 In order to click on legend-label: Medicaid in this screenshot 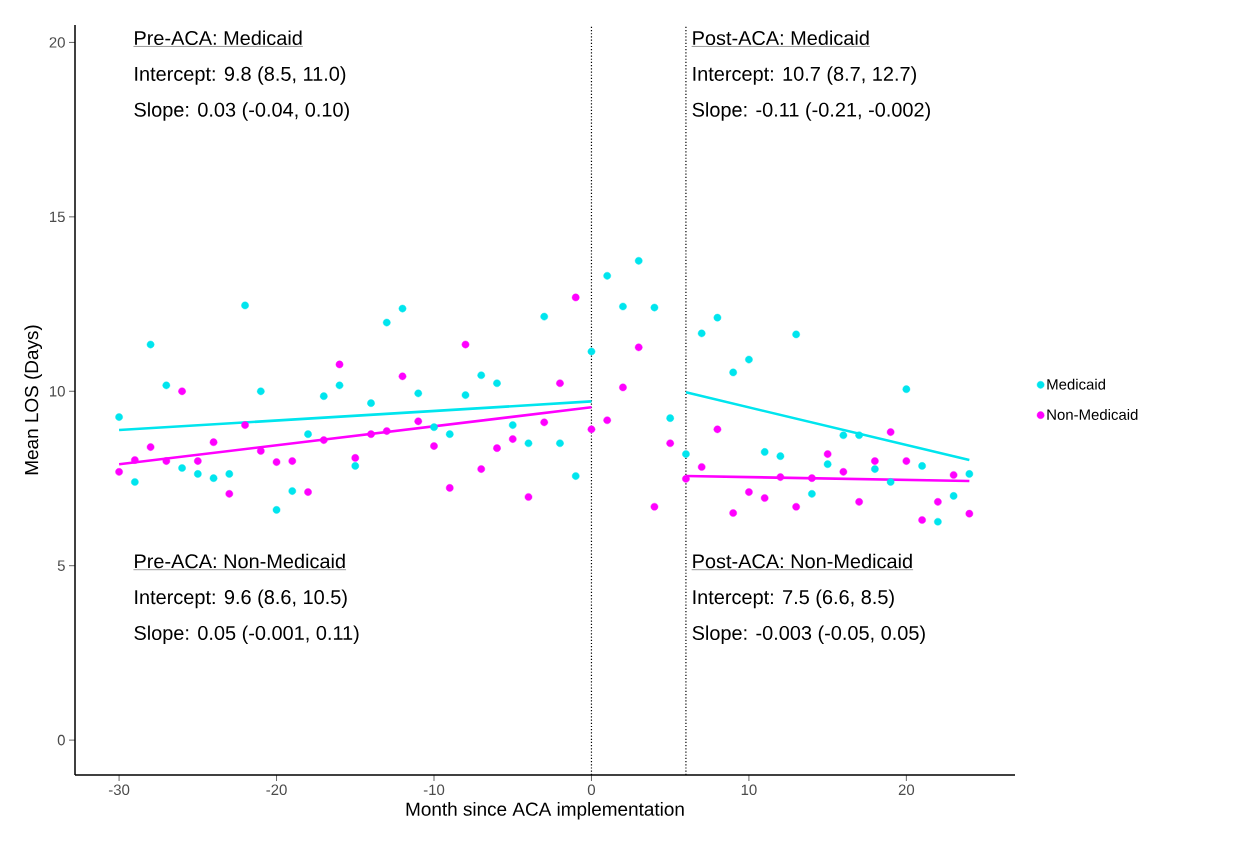, I will do `click(1076, 384)`.